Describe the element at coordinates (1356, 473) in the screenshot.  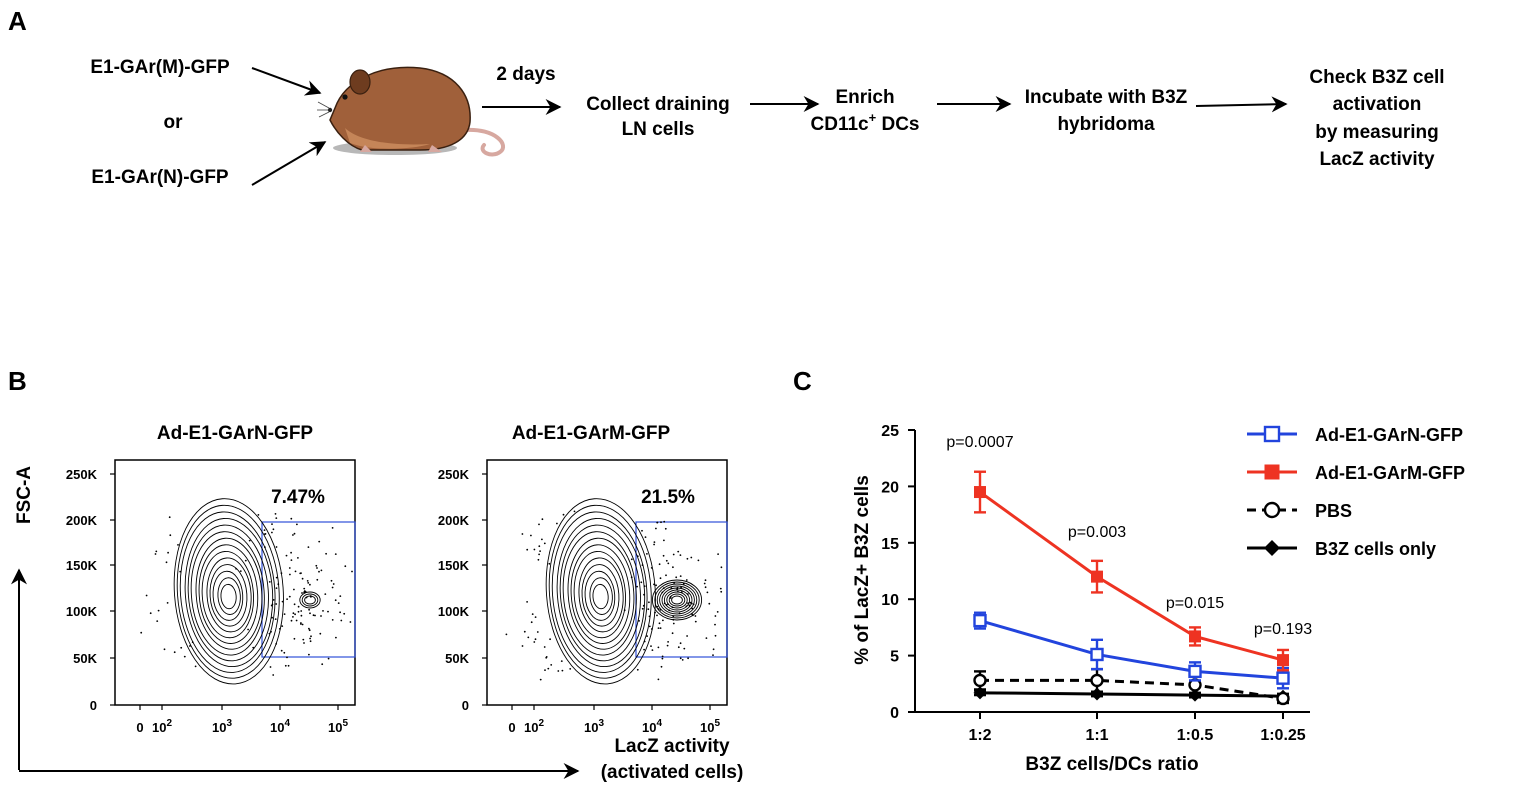
I see `legend-entry: Ad-E1-GArM-GFP` at that location.